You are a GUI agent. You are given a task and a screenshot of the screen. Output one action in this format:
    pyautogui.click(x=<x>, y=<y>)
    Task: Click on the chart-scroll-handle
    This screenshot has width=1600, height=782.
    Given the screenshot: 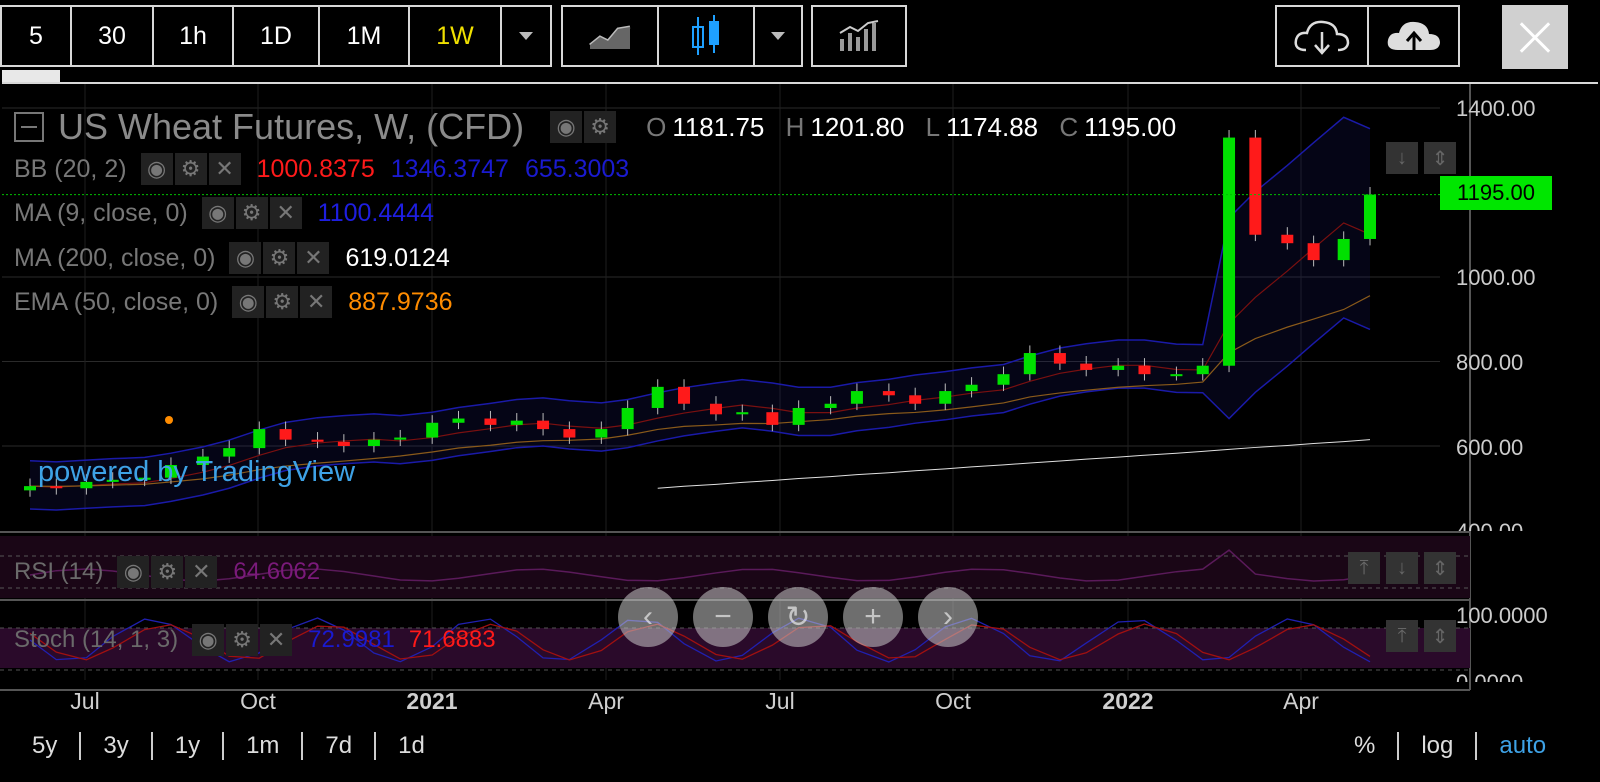 What is the action you would take?
    pyautogui.click(x=31, y=76)
    